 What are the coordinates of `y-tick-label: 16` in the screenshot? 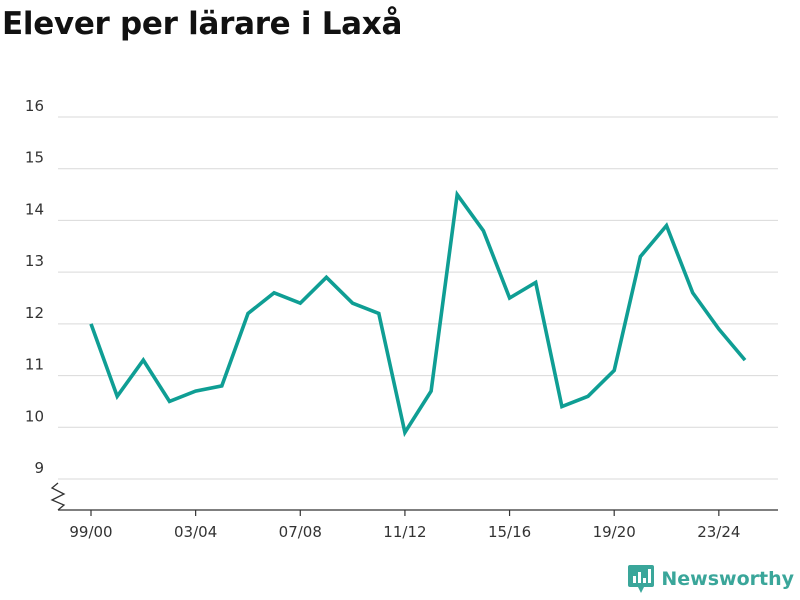 It's located at (34, 106).